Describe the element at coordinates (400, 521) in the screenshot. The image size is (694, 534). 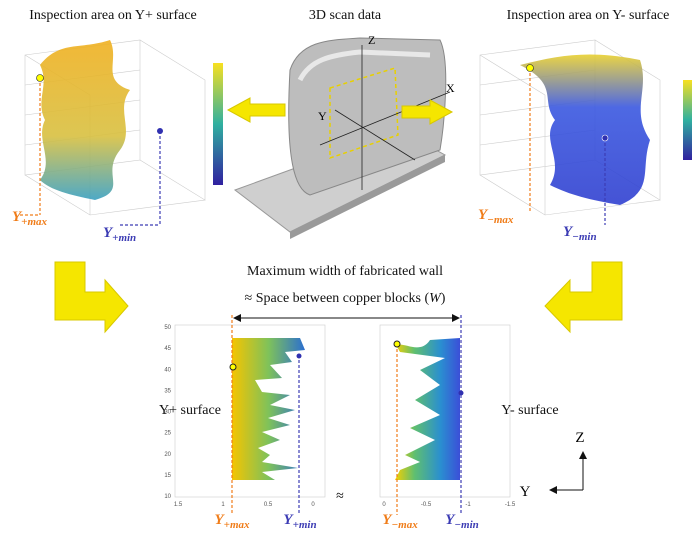
I see `bound-label: Y−max` at that location.